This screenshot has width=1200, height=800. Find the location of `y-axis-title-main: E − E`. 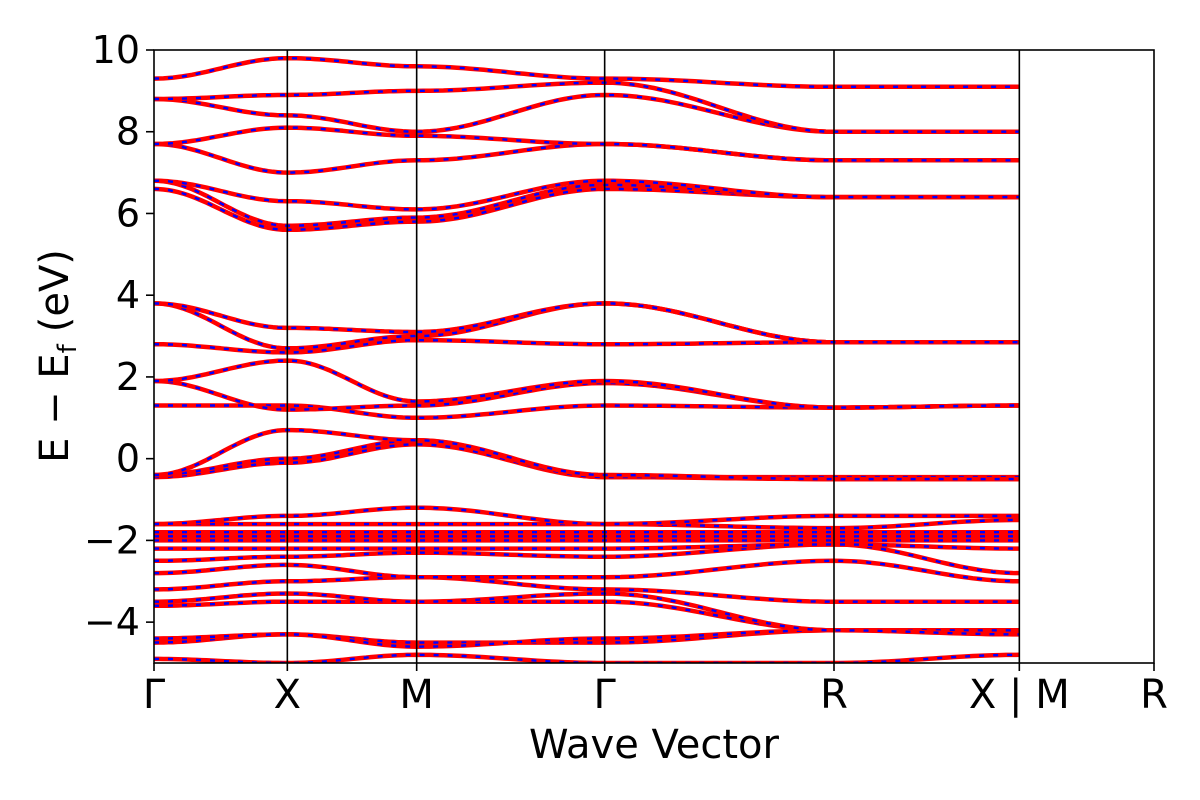

y-axis-title-main: E − E is located at coordinates (55, 408).